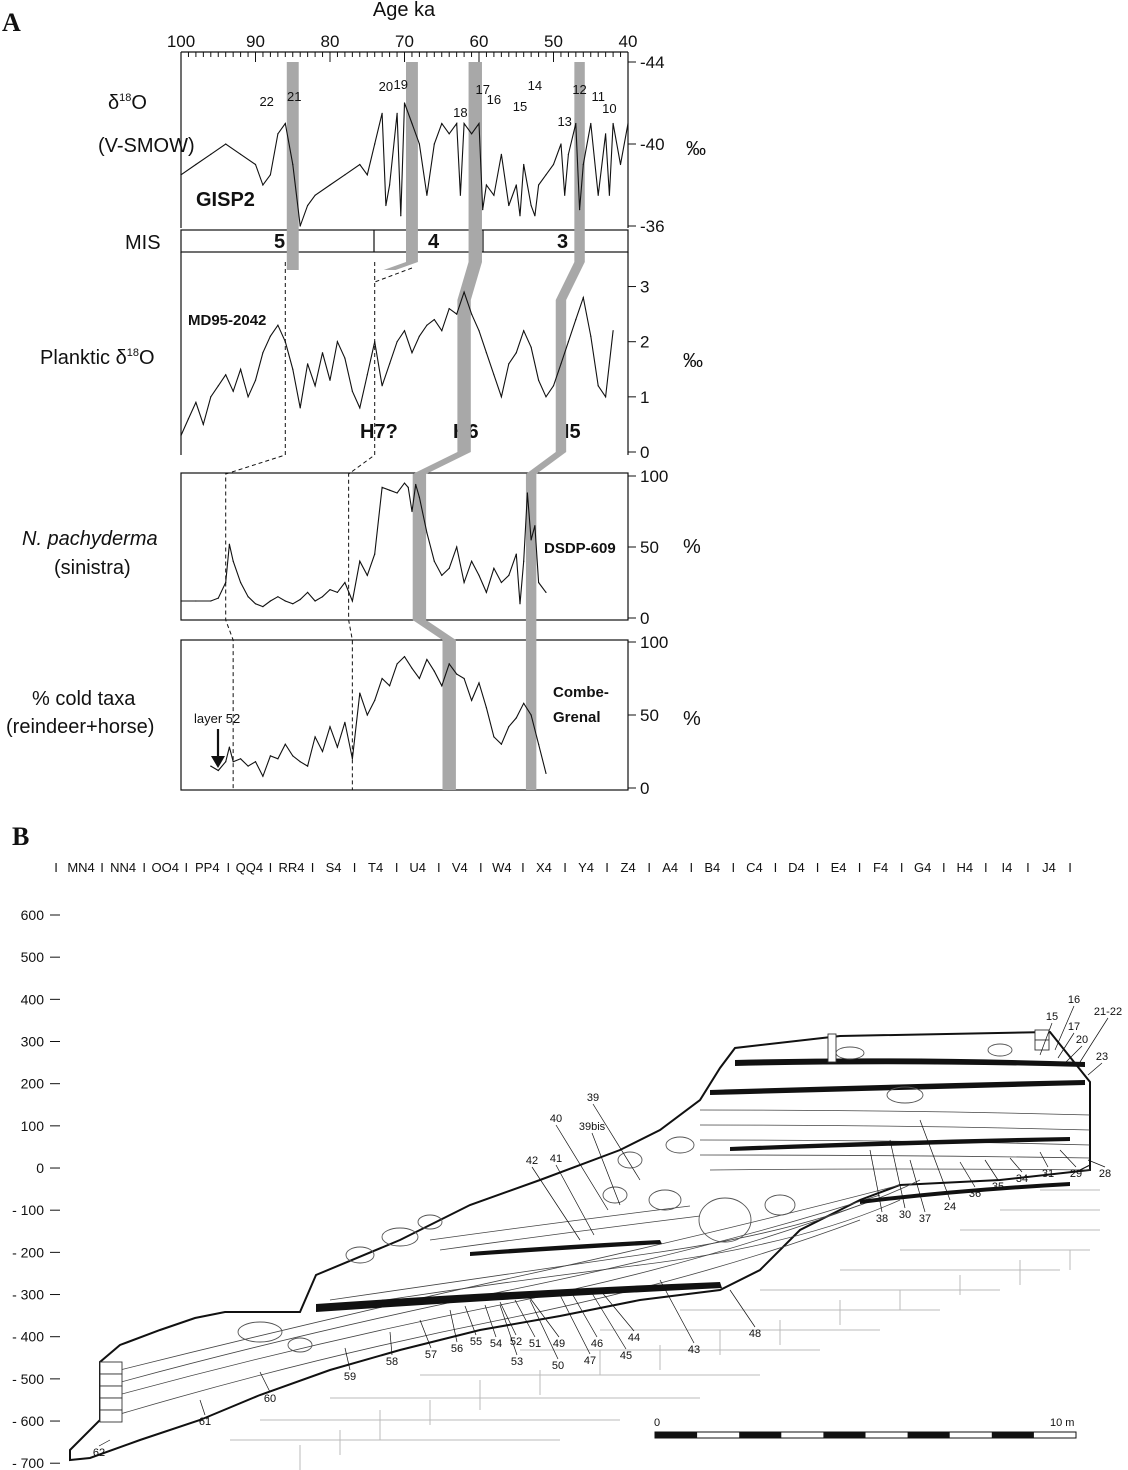 The width and height of the screenshot is (1128, 1470). What do you see at coordinates (648, 425) in the screenshot?
I see `right-axis-ticks: -36 -40 -44 3 2 1 0 100 50 0 100 50 0` at bounding box center [648, 425].